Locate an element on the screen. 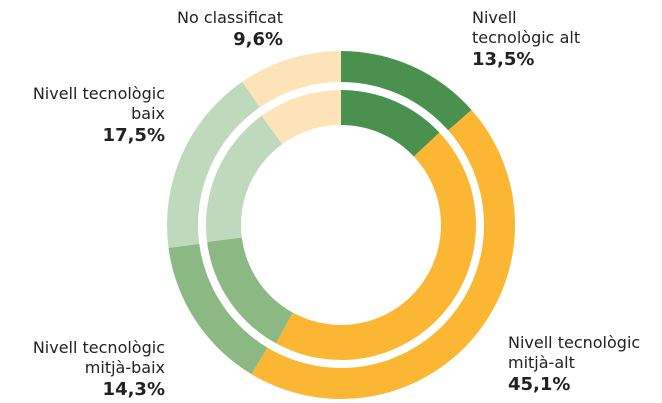  category-name: Nivell tecnològic mitjà-alt is located at coordinates (574, 352).